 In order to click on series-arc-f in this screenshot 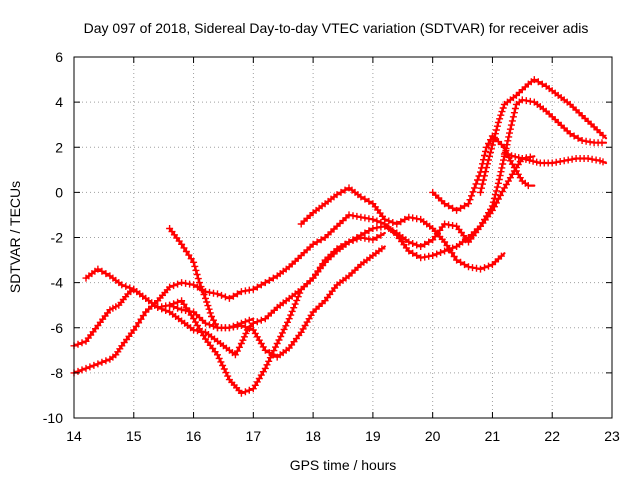, I will do `click(401, 228)`.